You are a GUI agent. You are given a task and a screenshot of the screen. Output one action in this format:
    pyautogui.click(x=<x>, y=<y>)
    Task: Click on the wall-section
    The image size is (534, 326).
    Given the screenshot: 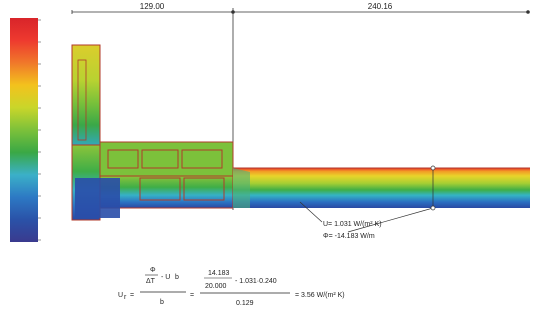 What is the action you would take?
    pyautogui.click(x=381, y=187)
    